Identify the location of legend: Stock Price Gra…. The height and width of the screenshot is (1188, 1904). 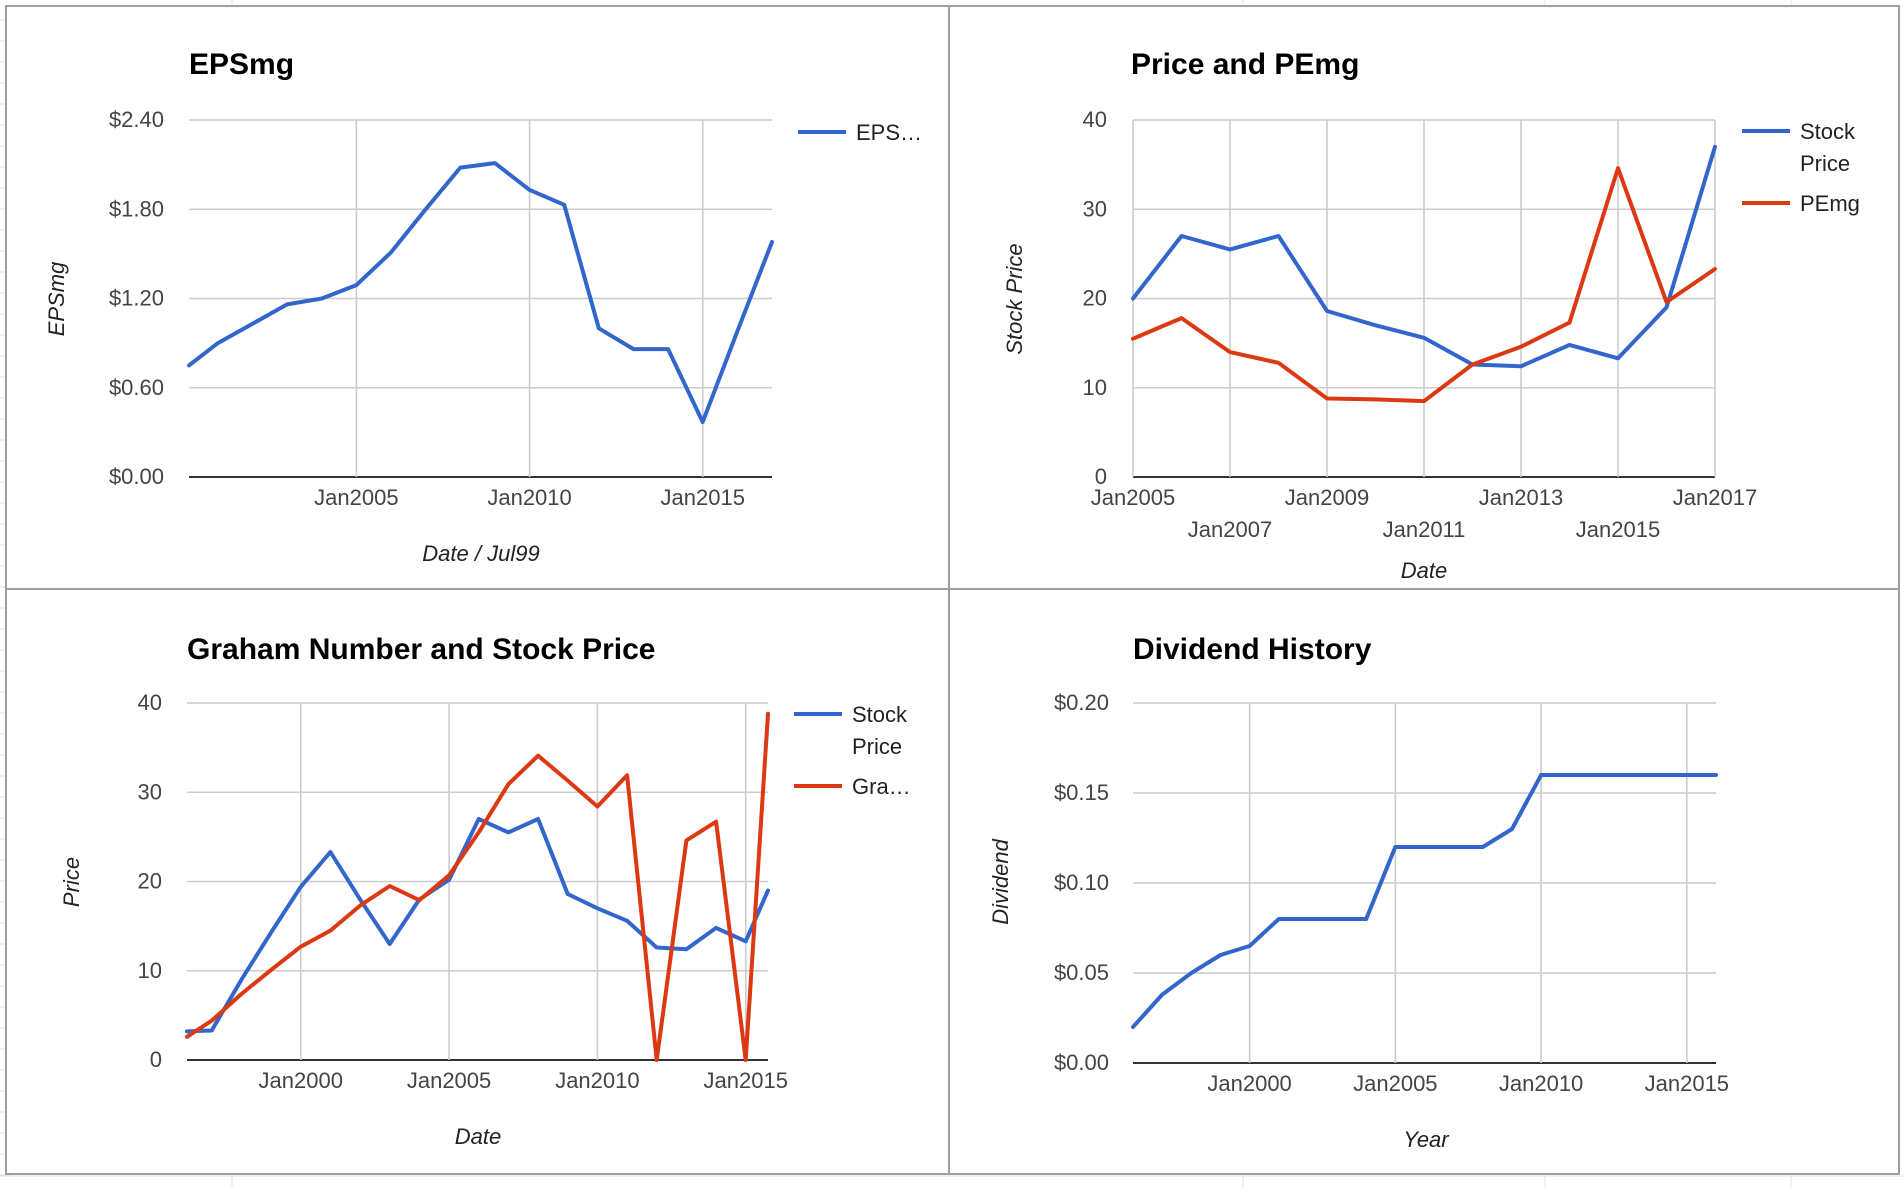
(852, 750).